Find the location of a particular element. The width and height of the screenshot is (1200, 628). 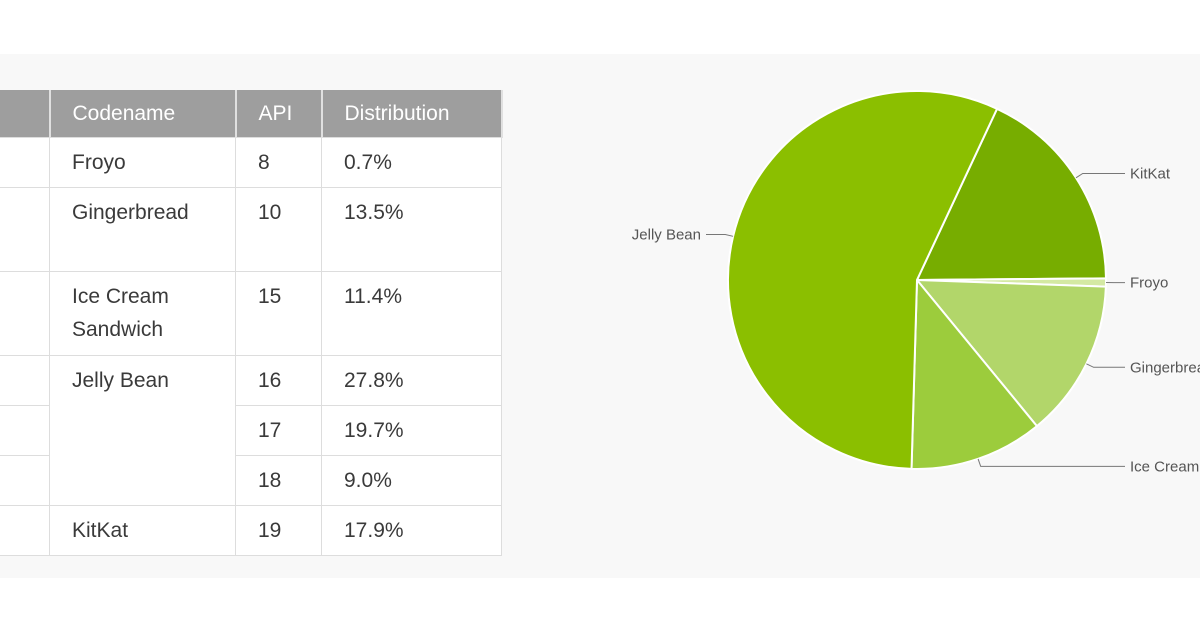

header-distribution: Distribution is located at coordinates (412, 114).